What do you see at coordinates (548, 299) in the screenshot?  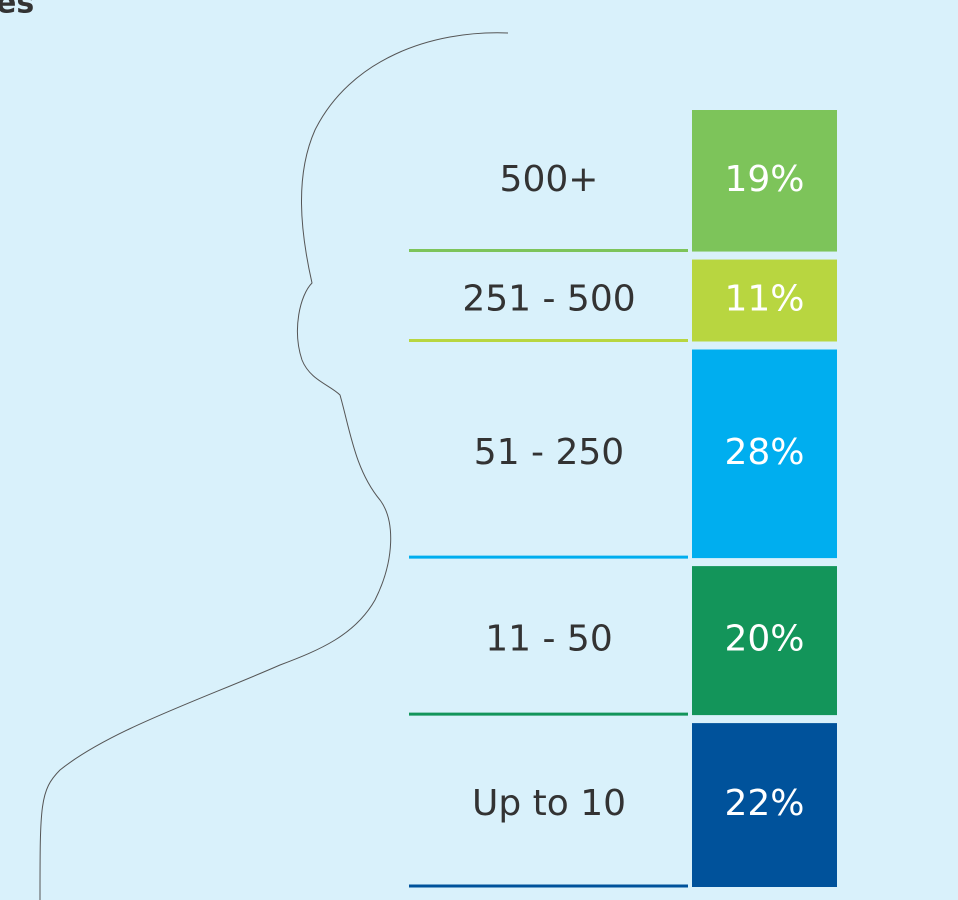 I see `category-label: 251 - 500` at bounding box center [548, 299].